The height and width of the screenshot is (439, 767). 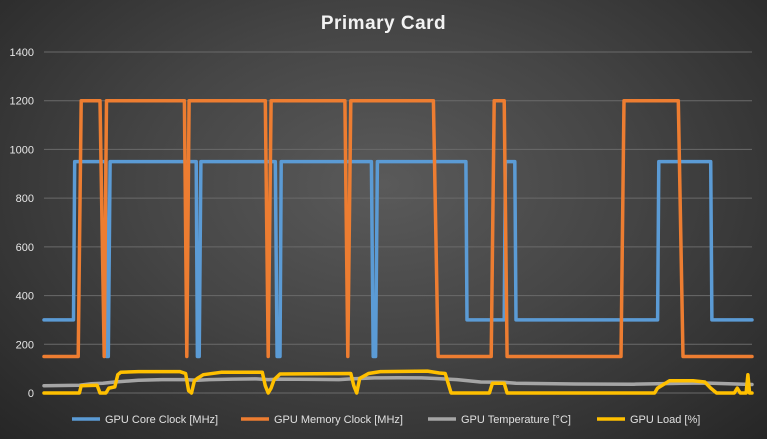 I want to click on y-axis-ticks: 0 200 400 600 800 1000 1200 1400, so click(x=22, y=223).